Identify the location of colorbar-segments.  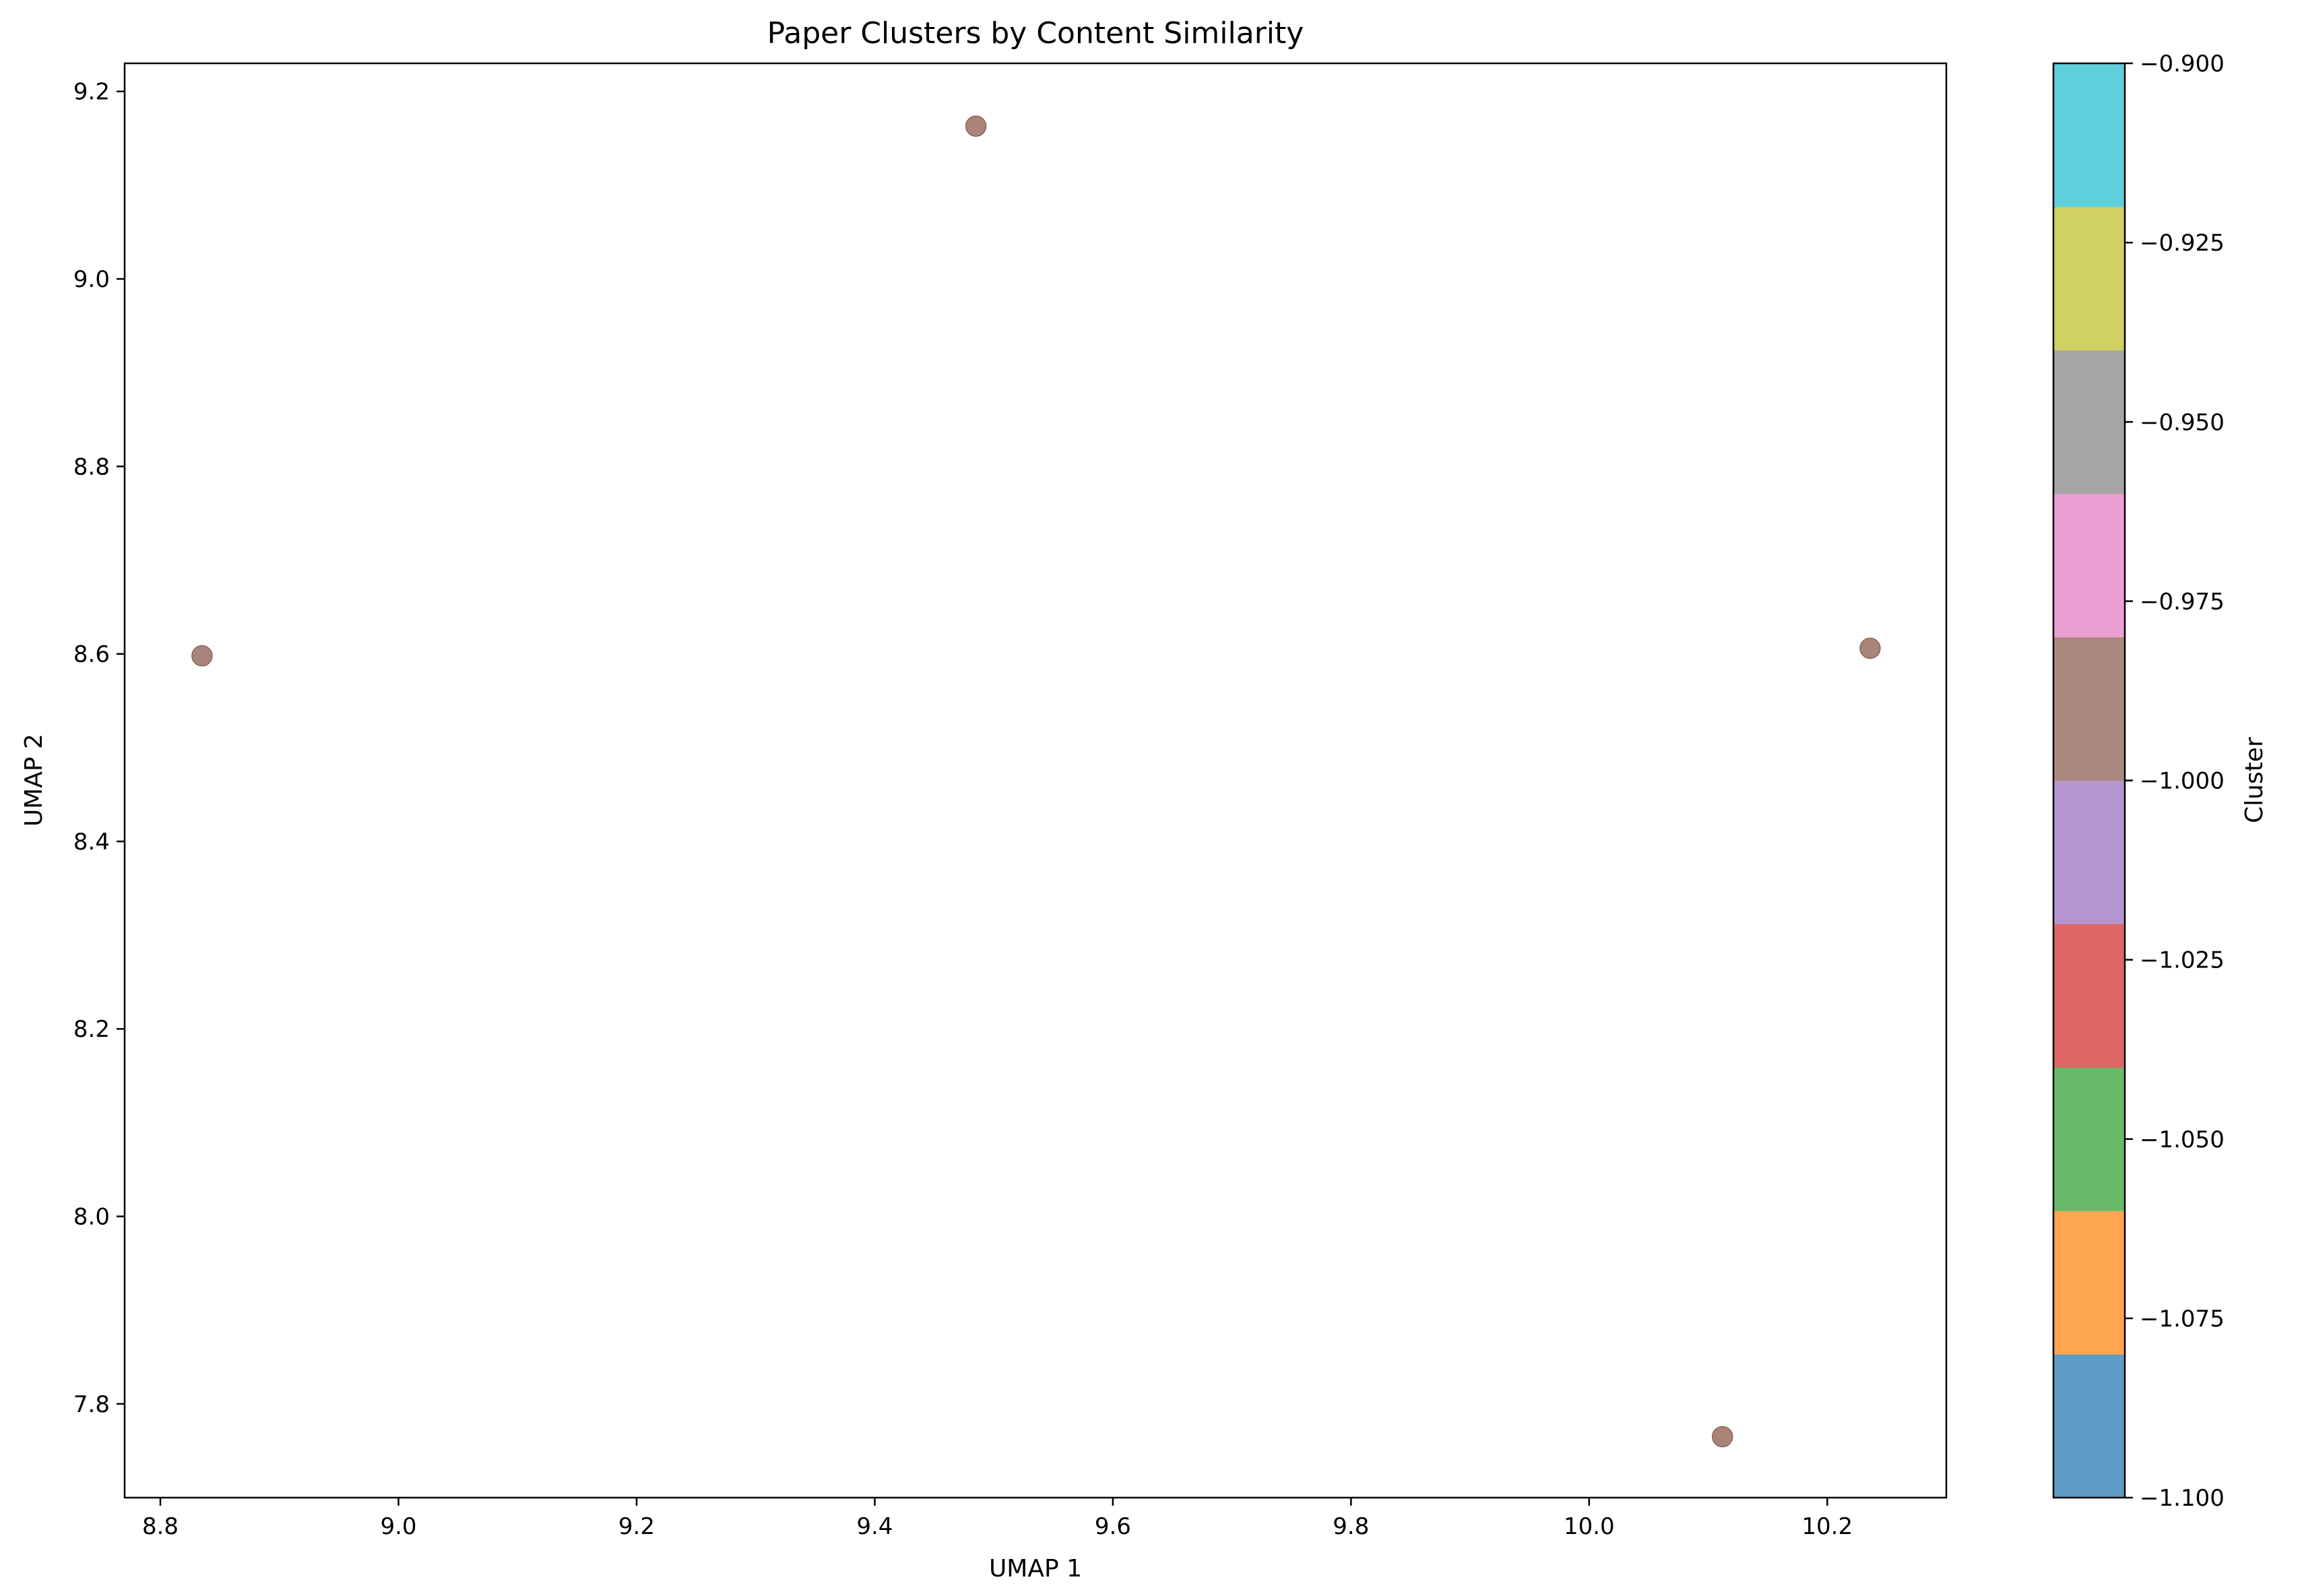
(2089, 780).